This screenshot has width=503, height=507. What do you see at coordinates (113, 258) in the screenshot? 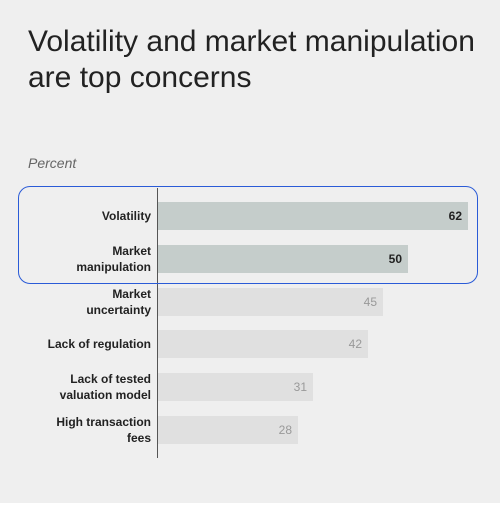
I see `category-label: Market manipulation` at bounding box center [113, 258].